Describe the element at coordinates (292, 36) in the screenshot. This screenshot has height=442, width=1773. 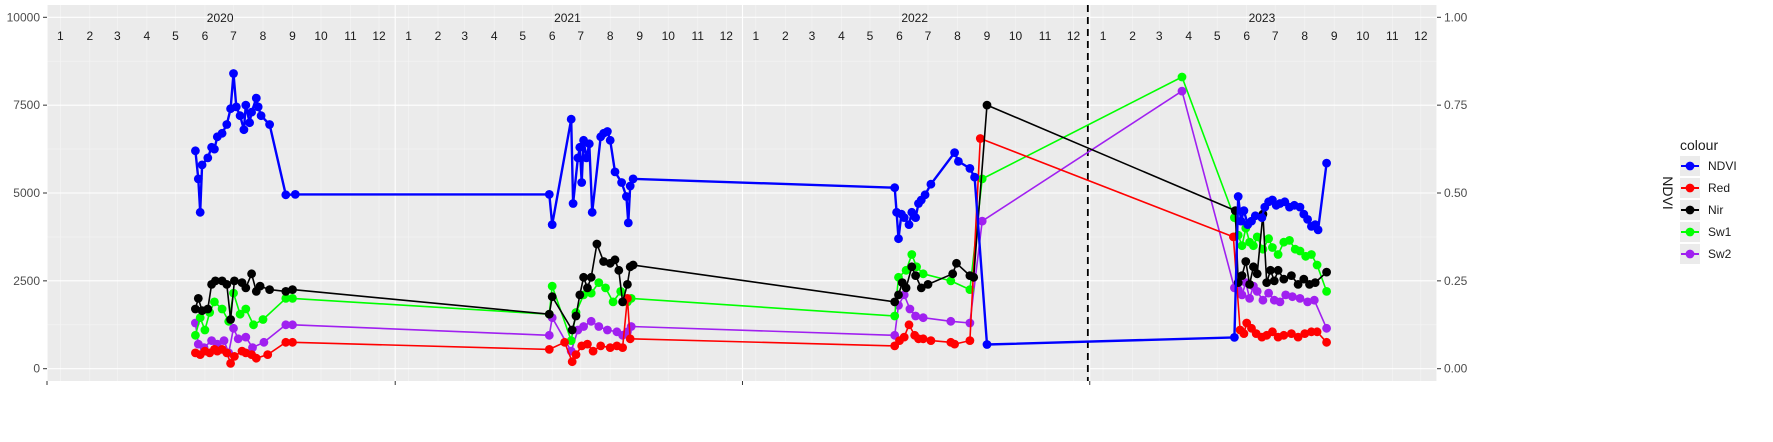
I see `month-label: 9` at that location.